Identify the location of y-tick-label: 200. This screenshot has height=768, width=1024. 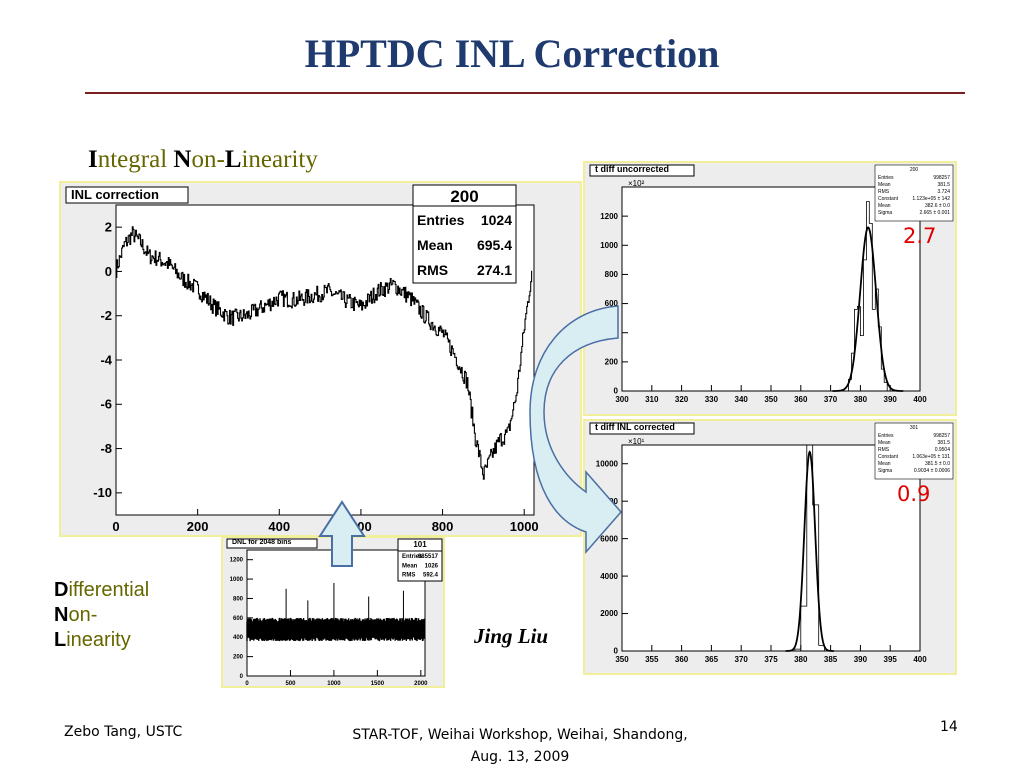
(238, 658).